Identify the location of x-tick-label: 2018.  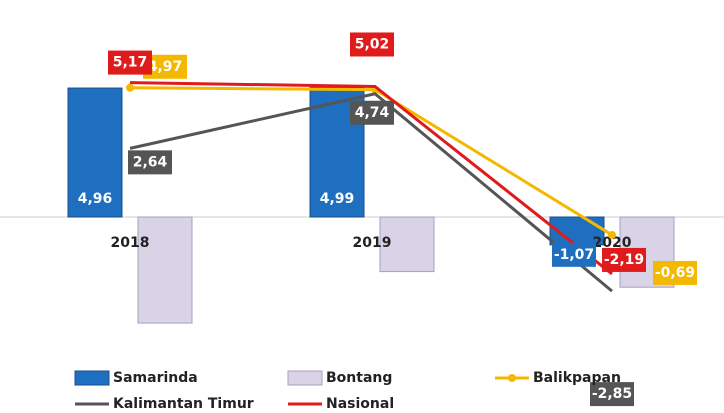
(130, 243).